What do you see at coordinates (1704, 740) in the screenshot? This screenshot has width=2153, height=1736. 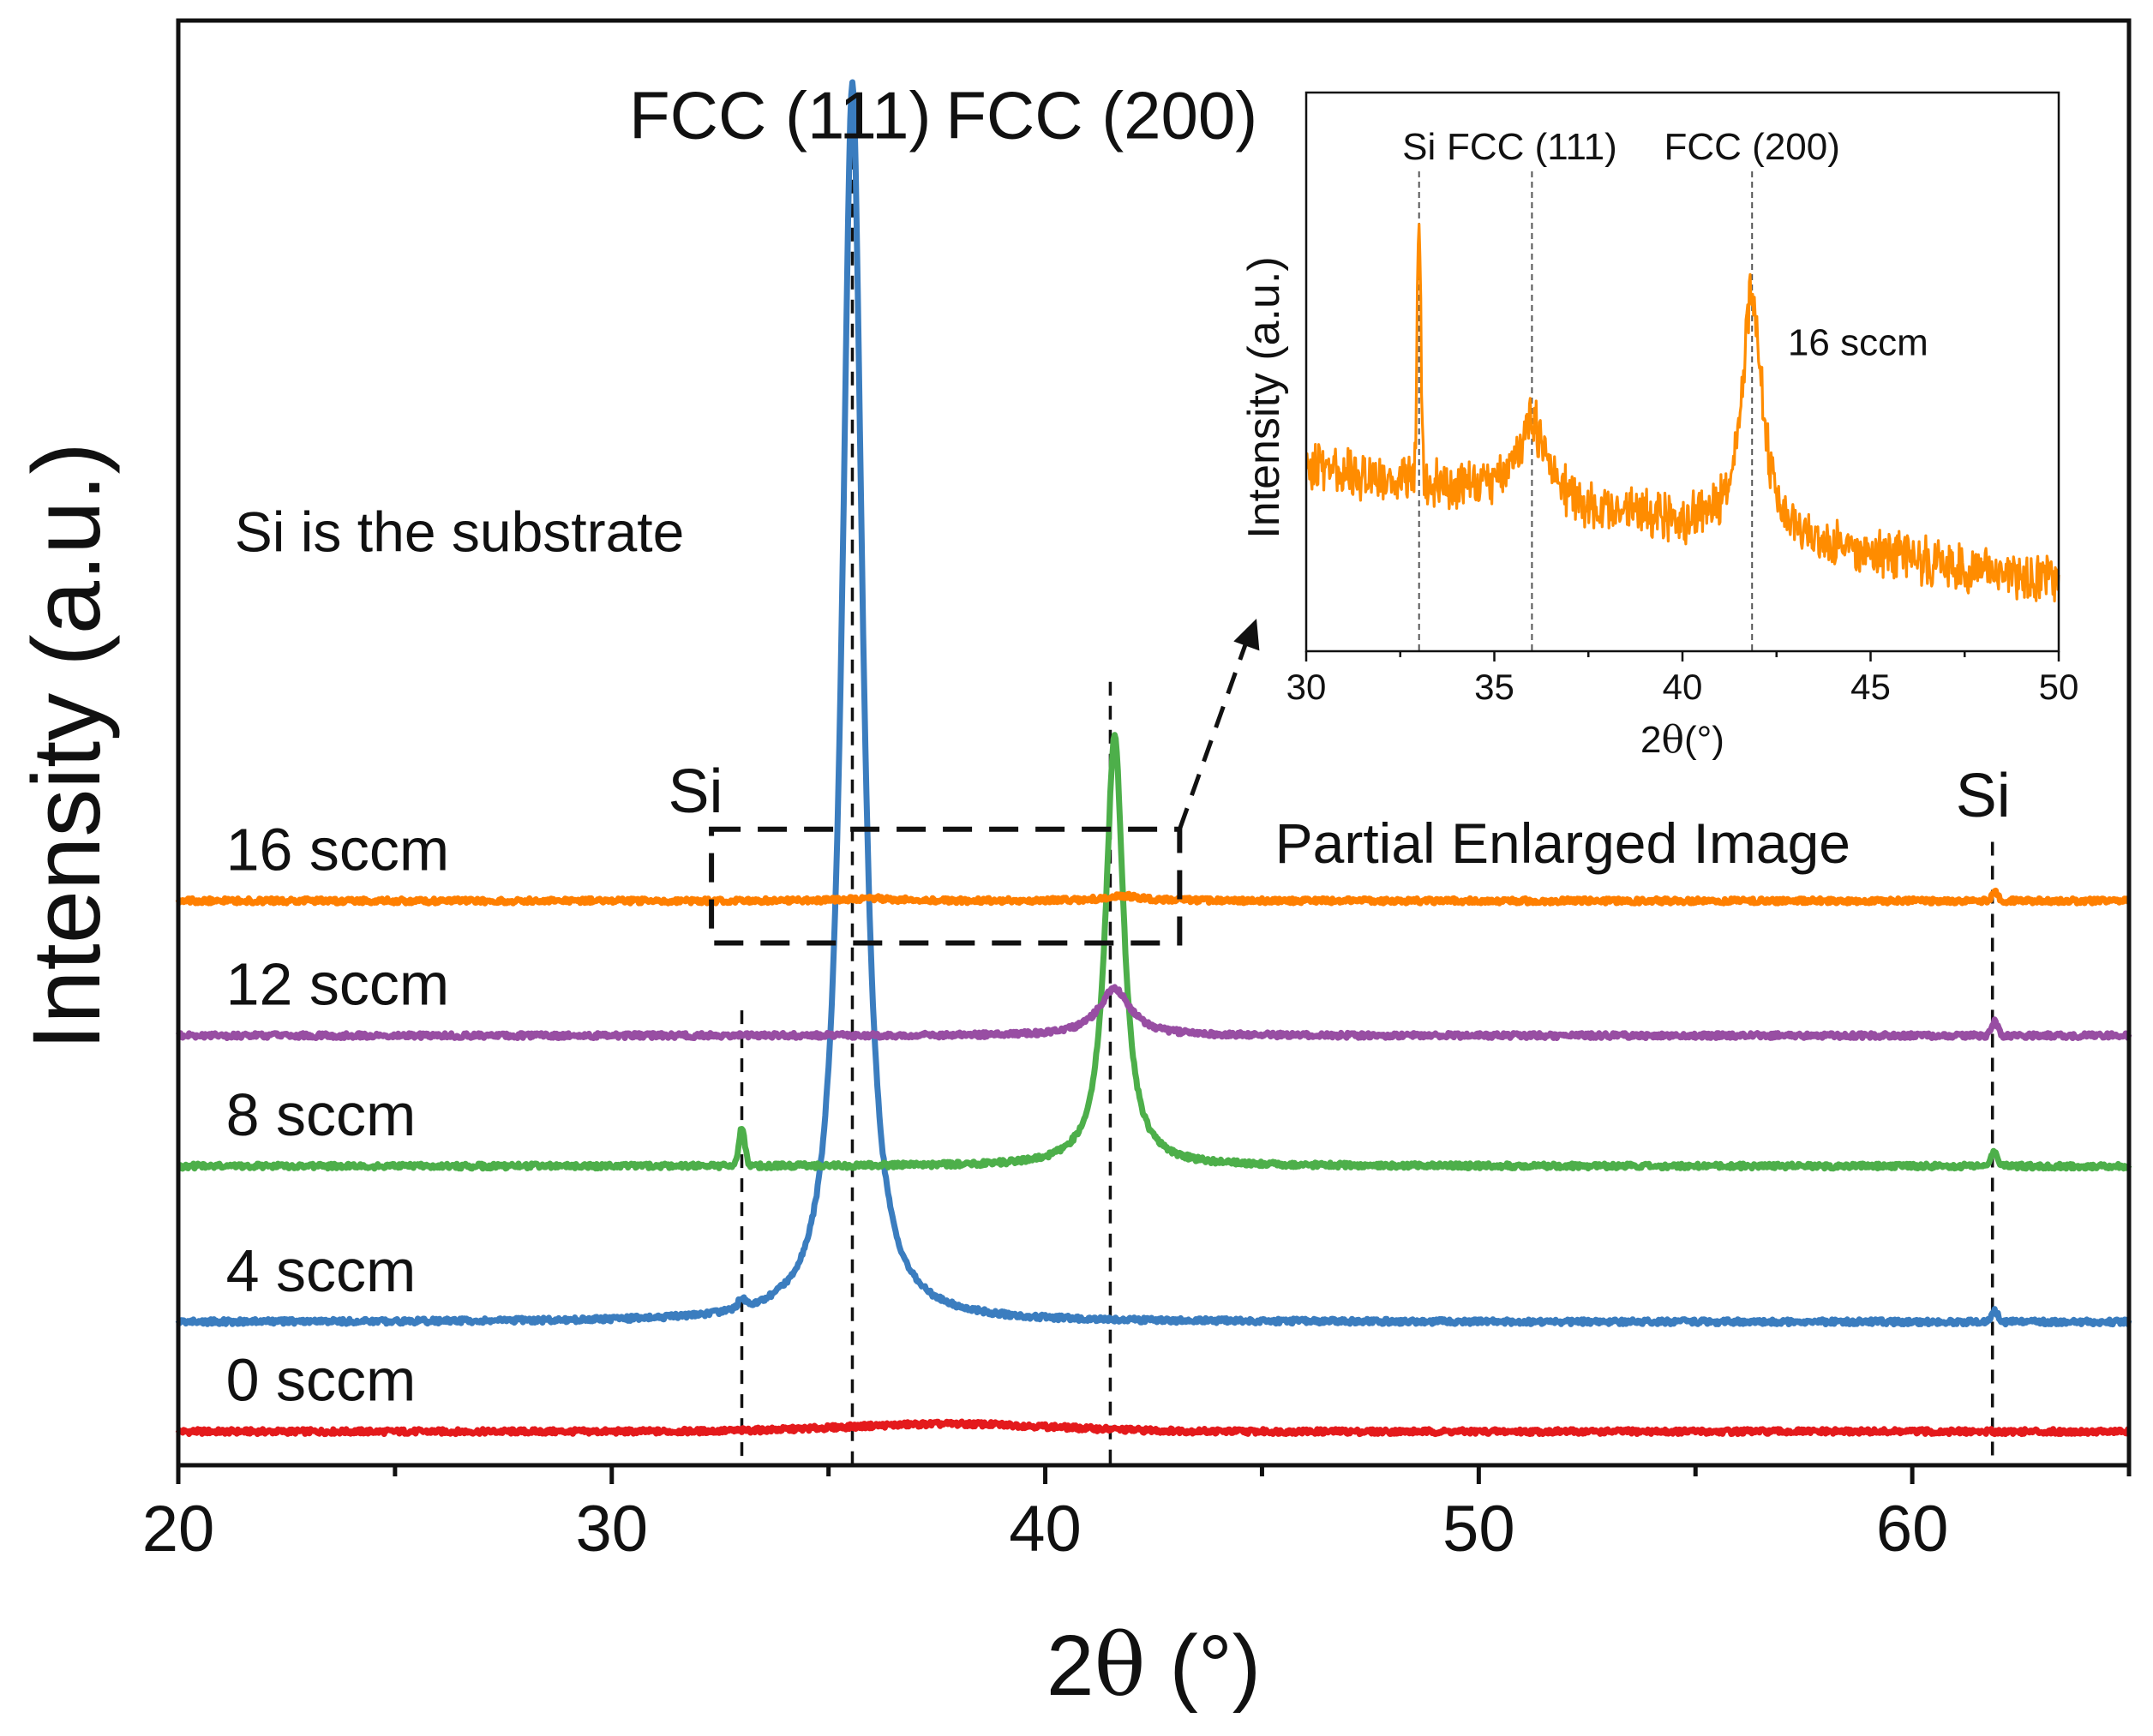 I see `inset-x-label-suffix: (°)` at bounding box center [1704, 740].